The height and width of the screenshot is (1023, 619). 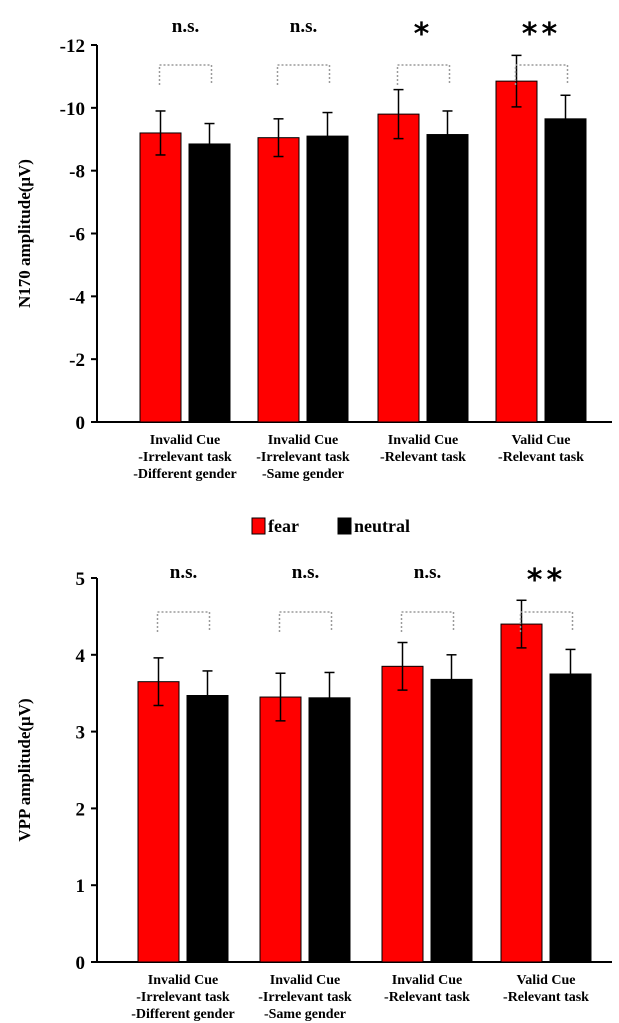 I want to click on y-tick-label: 5, so click(x=81, y=579).